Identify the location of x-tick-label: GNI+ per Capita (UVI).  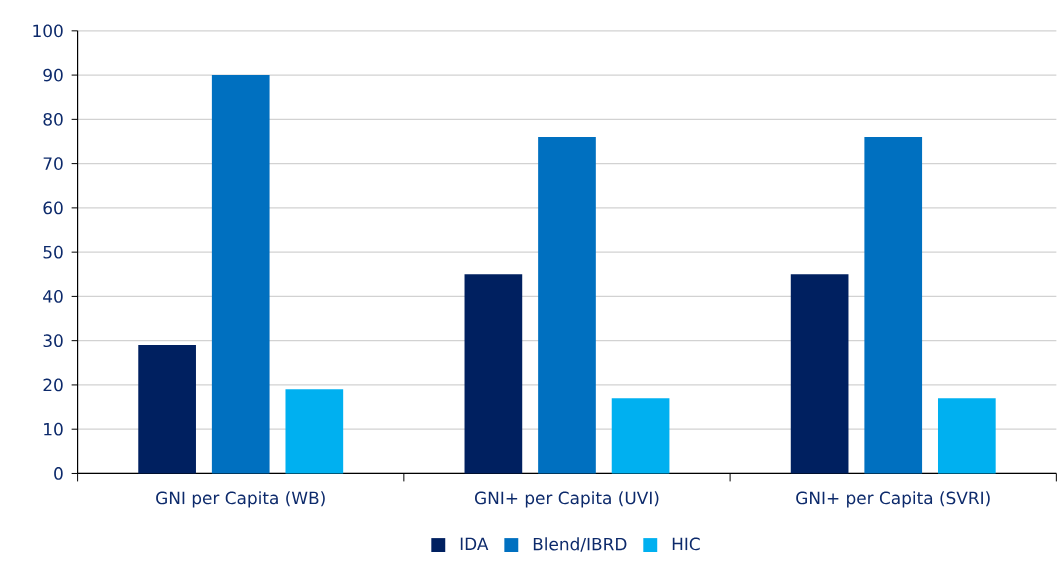
(567, 499).